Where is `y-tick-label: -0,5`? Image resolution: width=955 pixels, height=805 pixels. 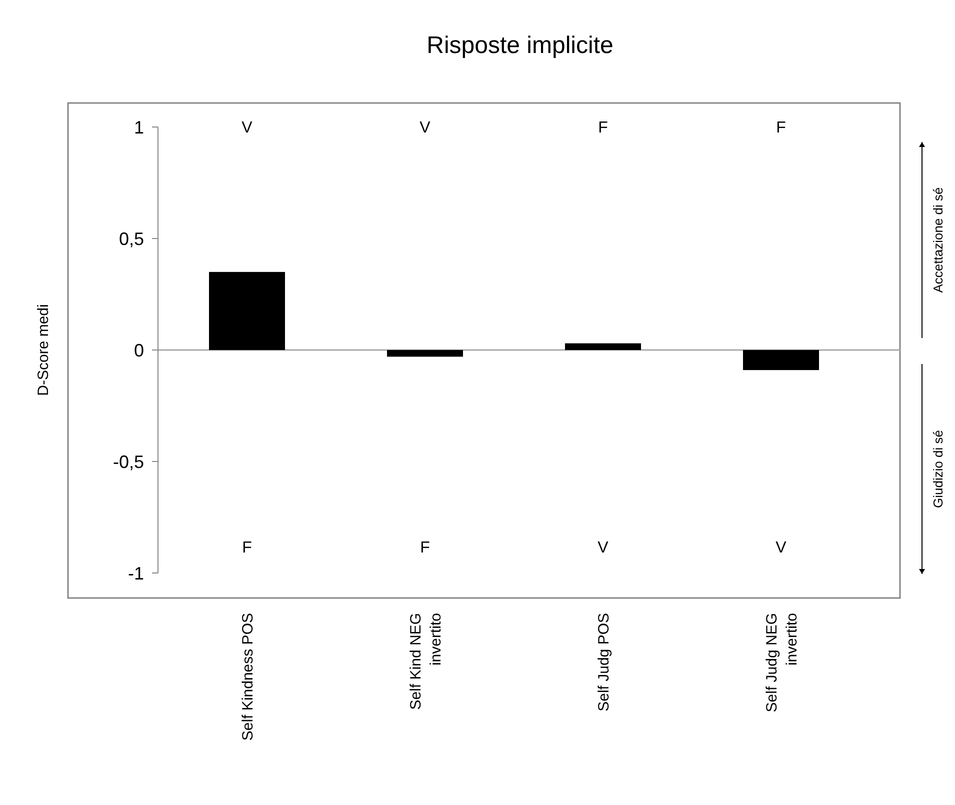 y-tick-label: -0,5 is located at coordinates (128, 462).